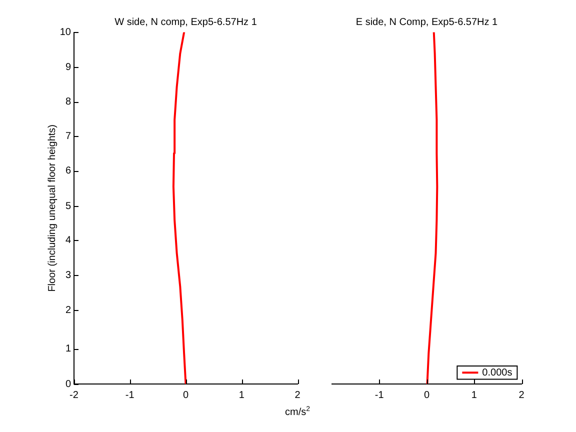 This screenshot has height=432, width=576. I want to click on y-tick-label: 6, so click(68, 171).